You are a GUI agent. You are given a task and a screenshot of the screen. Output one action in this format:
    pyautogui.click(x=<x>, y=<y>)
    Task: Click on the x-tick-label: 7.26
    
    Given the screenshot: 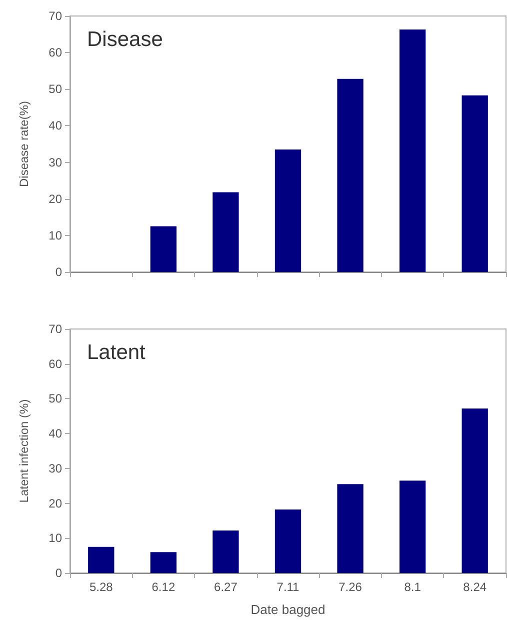 What is the action you would take?
    pyautogui.click(x=350, y=587)
    